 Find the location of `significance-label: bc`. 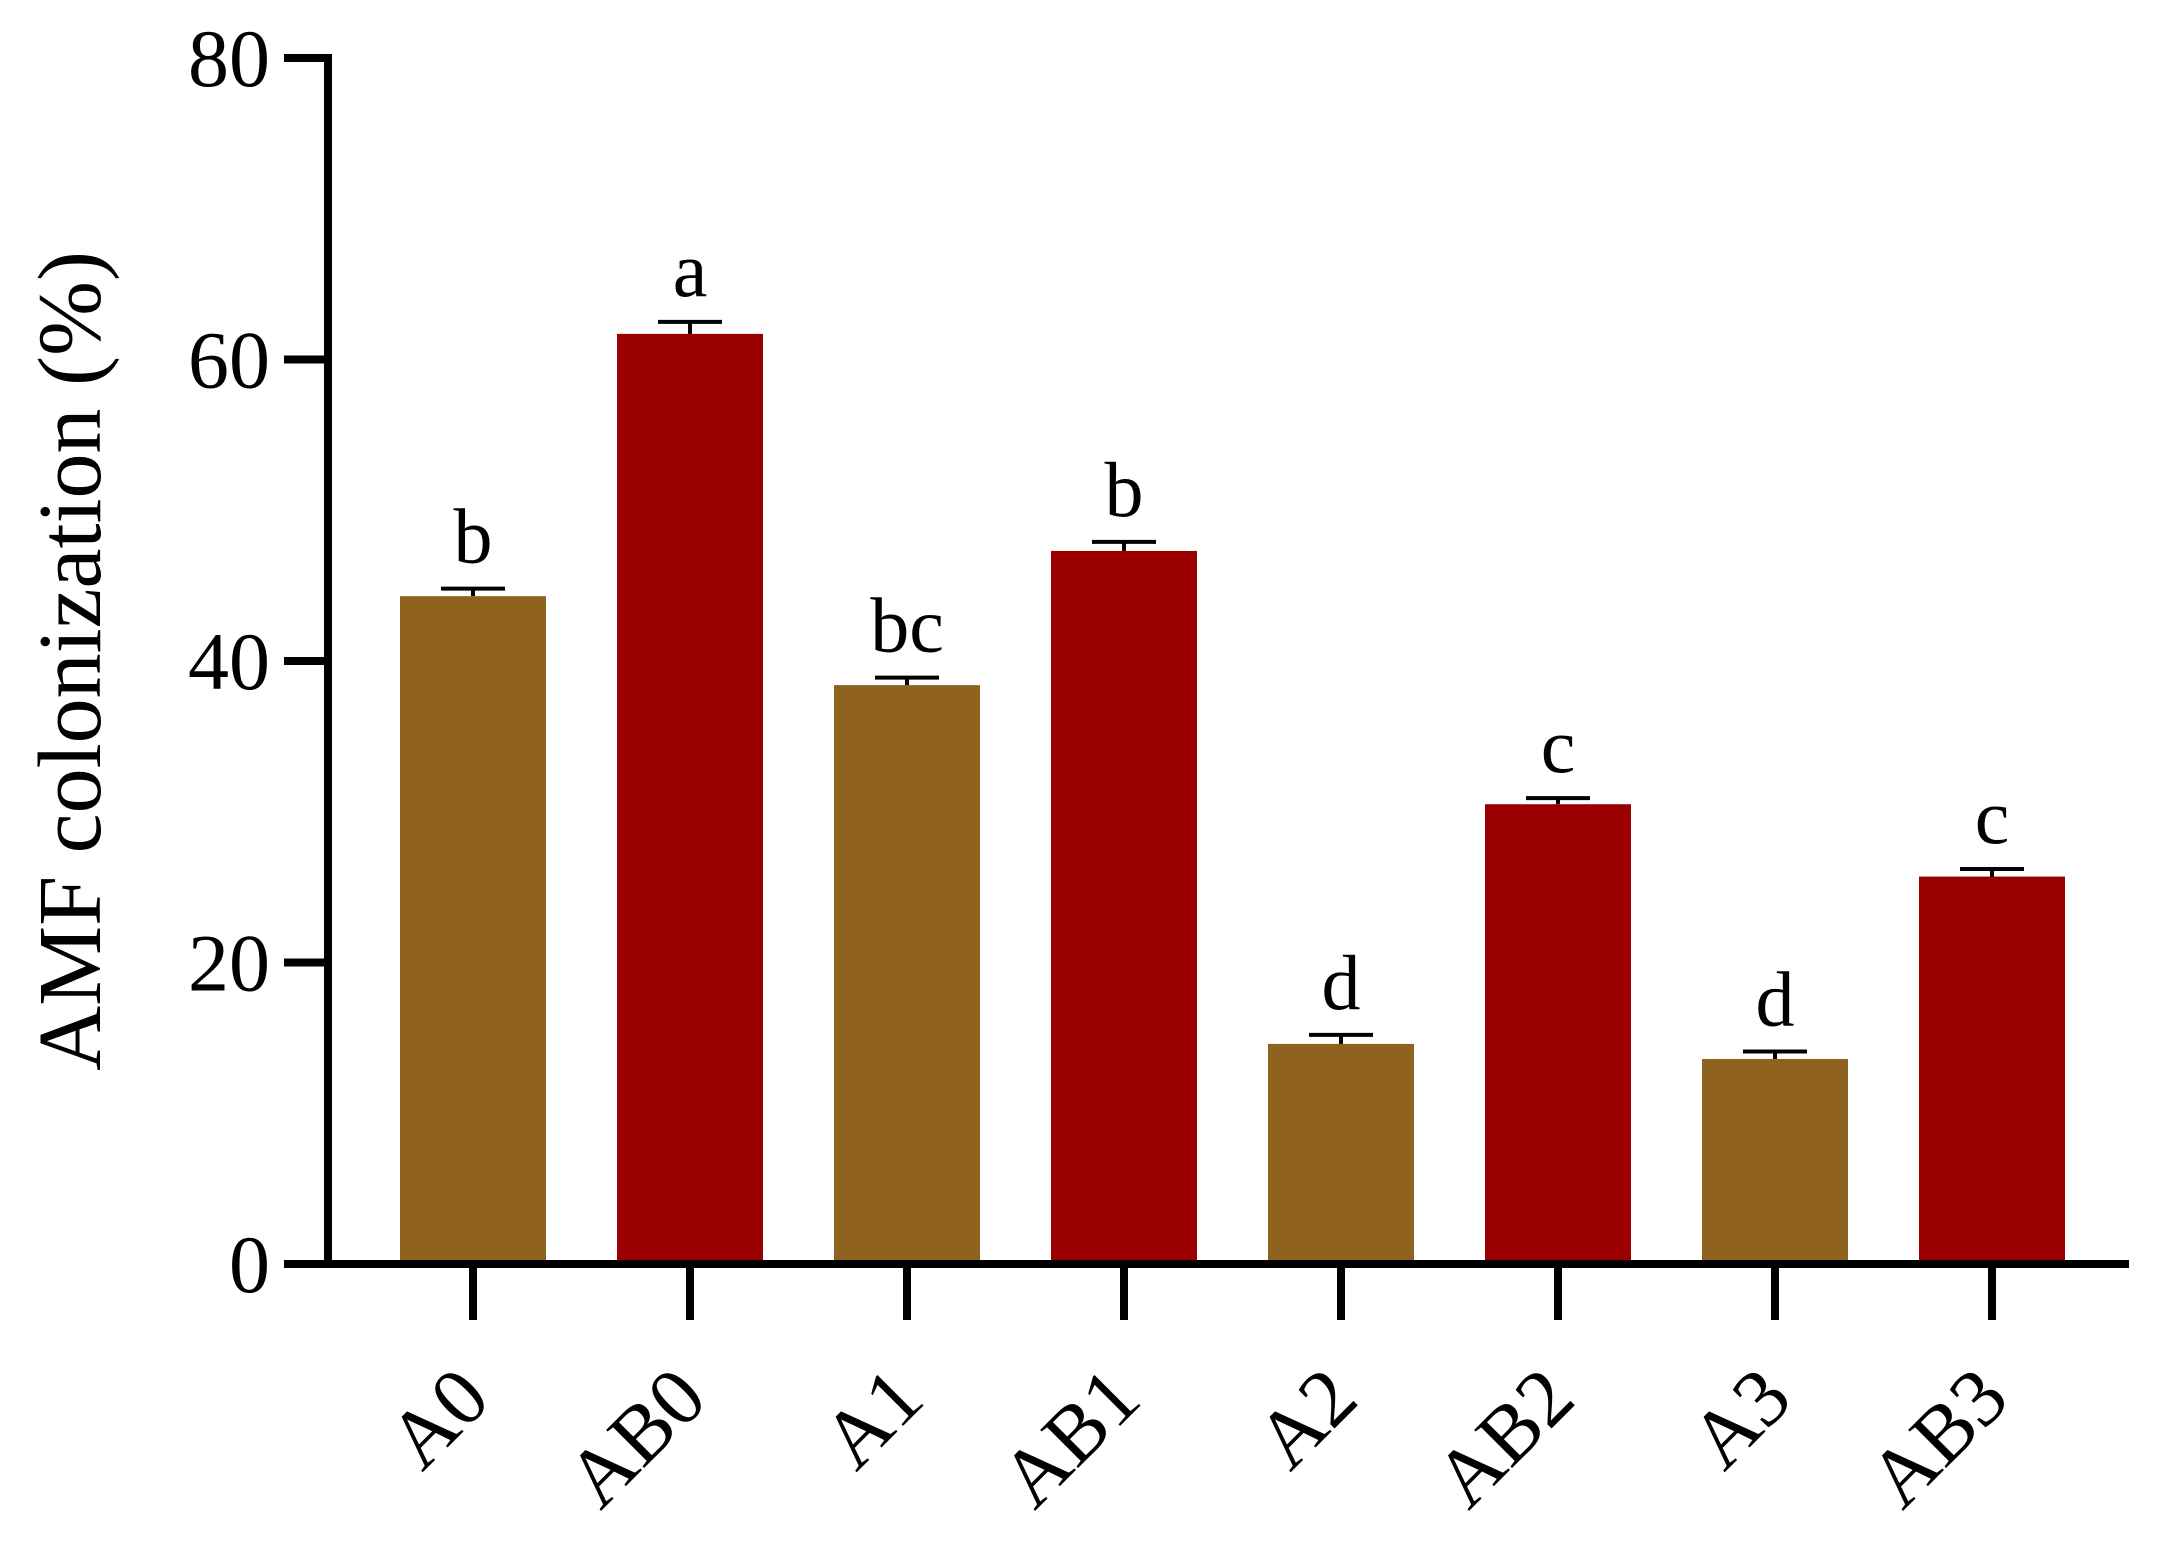

significance-label: bc is located at coordinates (907, 625).